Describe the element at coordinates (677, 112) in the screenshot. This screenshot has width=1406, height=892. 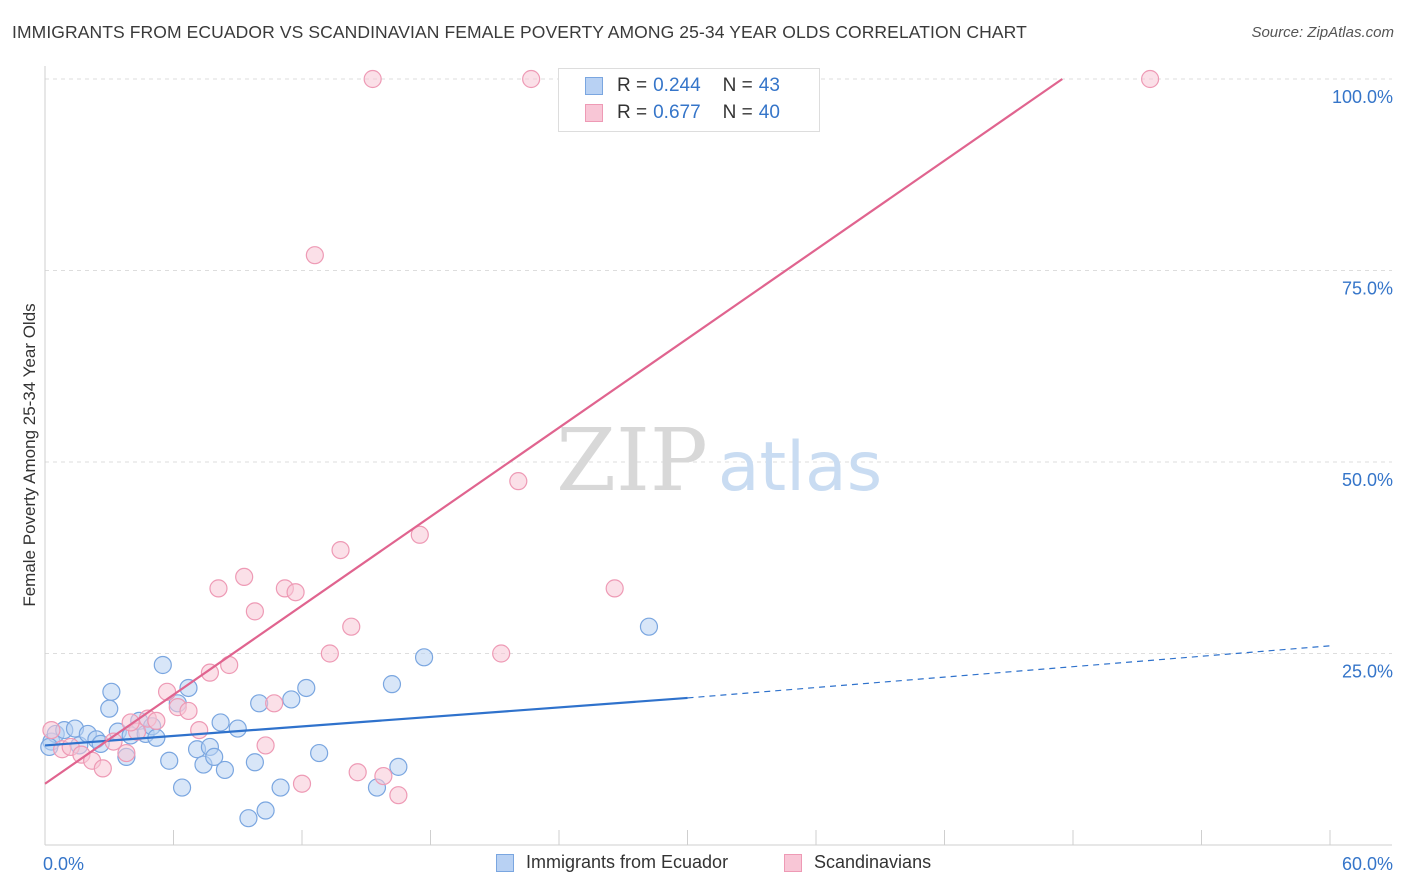
I see `legend-r-value: 0.677` at that location.